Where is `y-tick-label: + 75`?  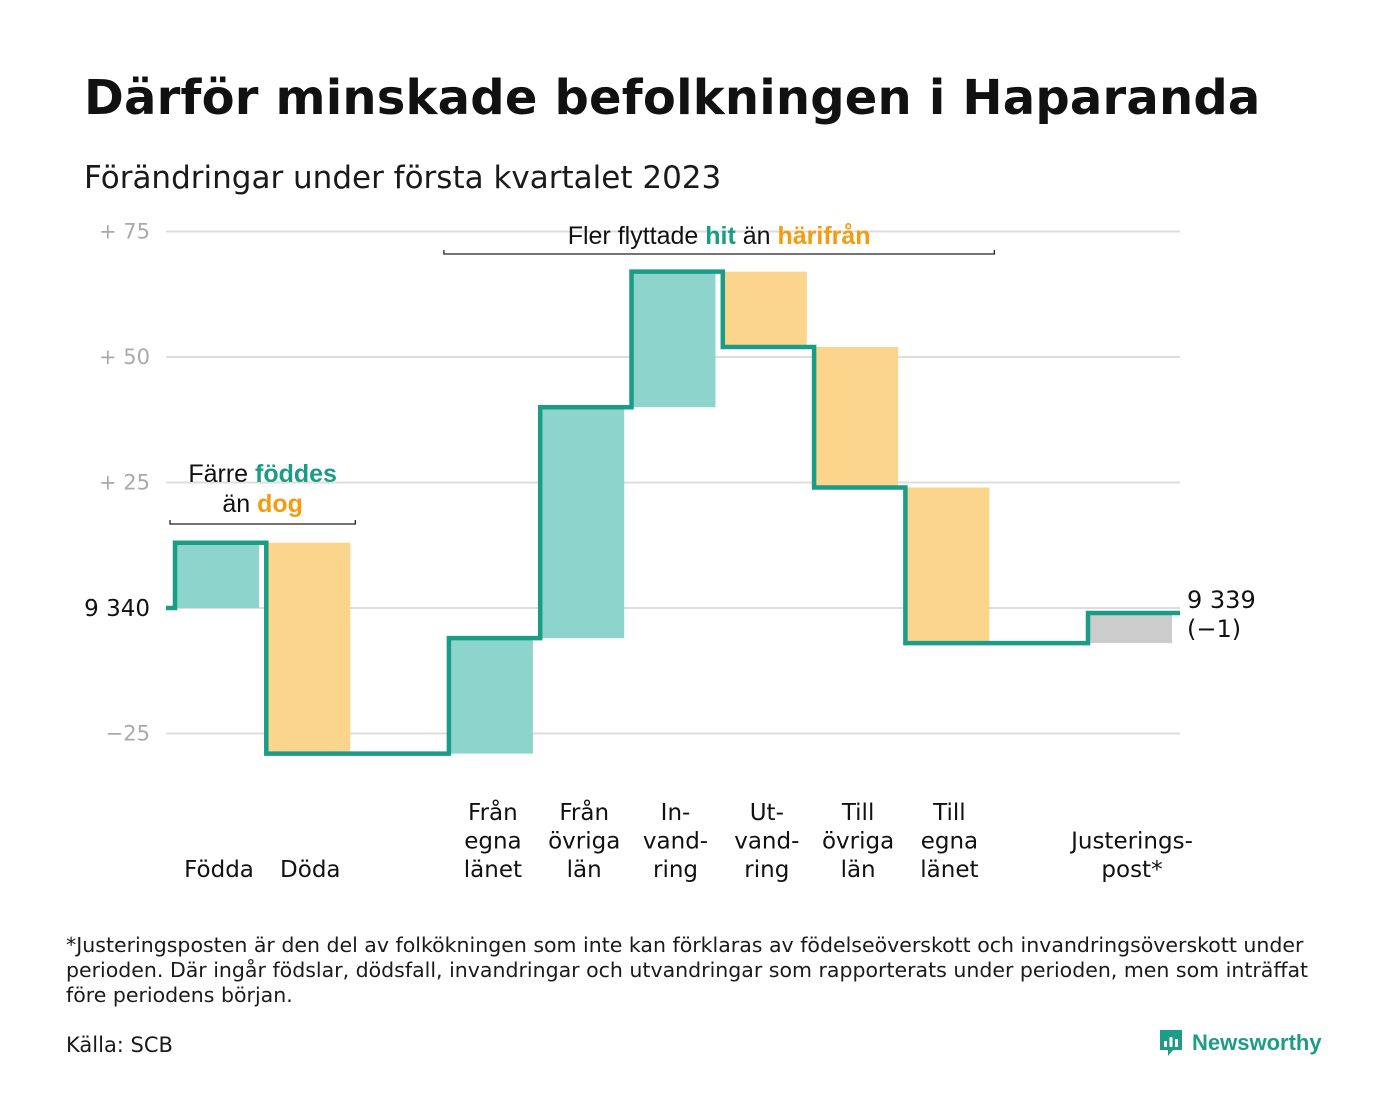
y-tick-label: + 75 is located at coordinates (124, 232).